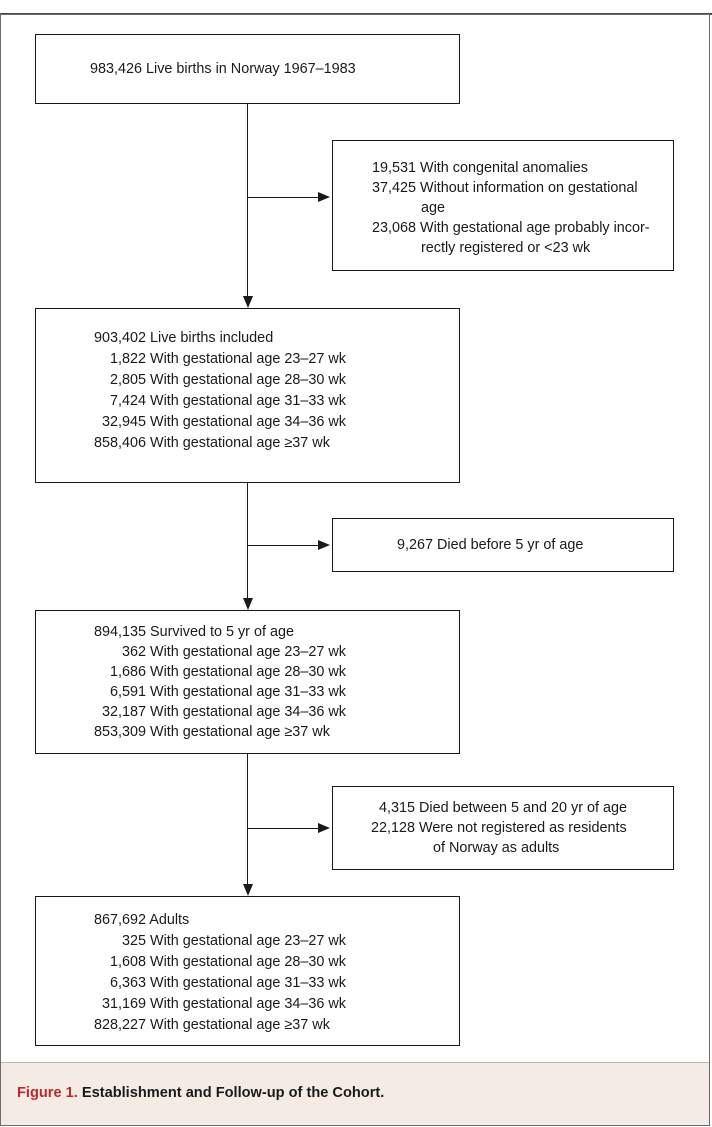 The height and width of the screenshot is (1127, 712). What do you see at coordinates (227, 359) in the screenshot?
I see `included-line: 1,822 With gestational age 23–27 wk` at bounding box center [227, 359].